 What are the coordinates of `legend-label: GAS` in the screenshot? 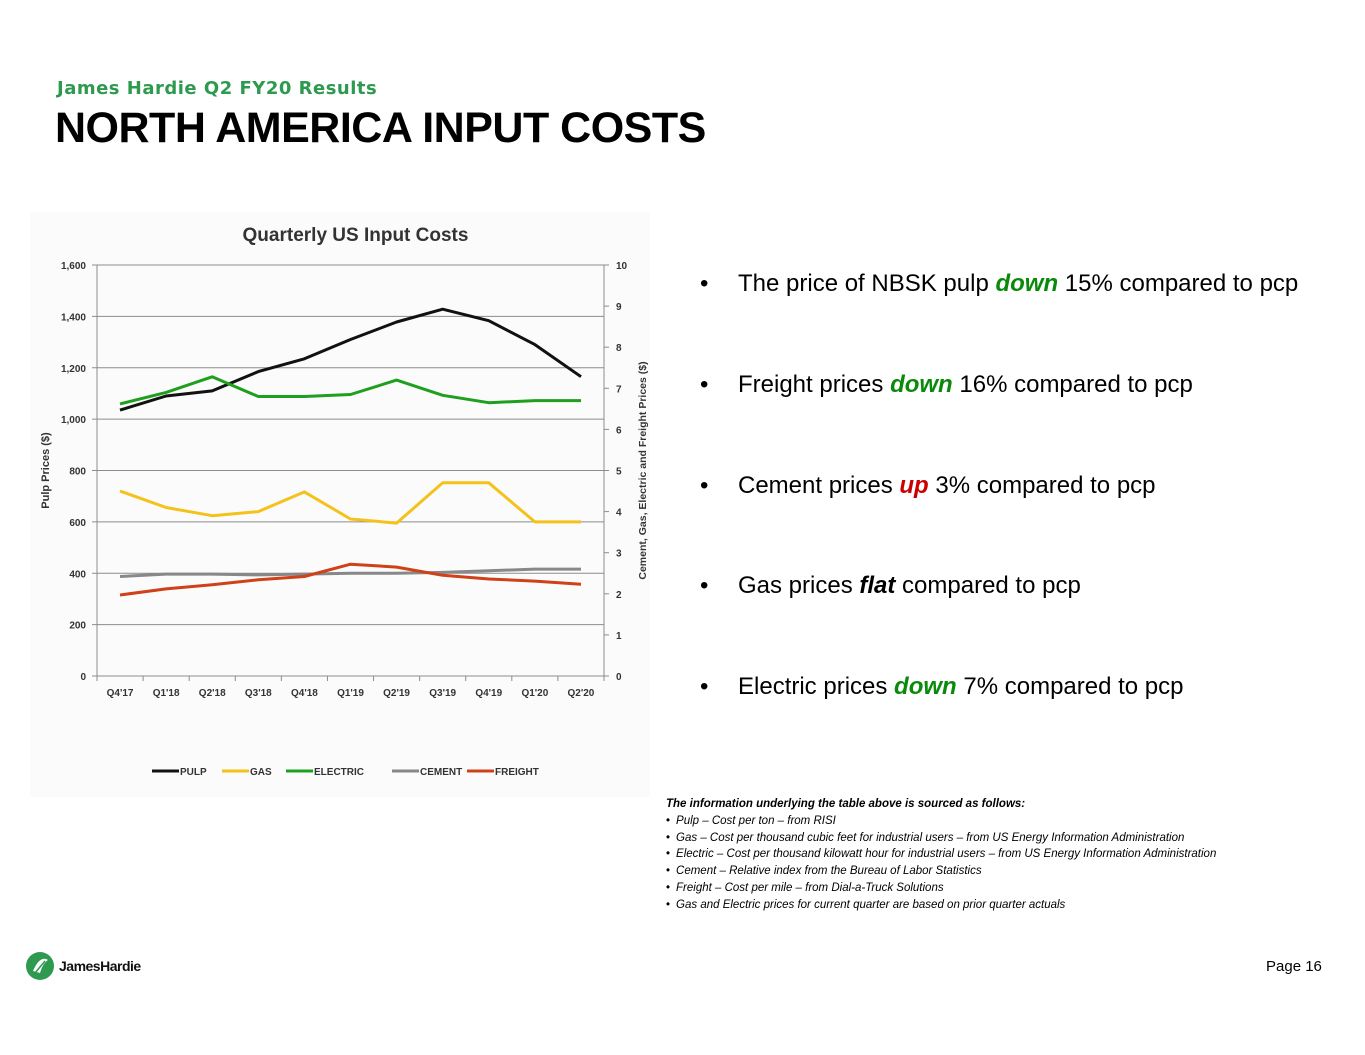 It's located at (261, 772).